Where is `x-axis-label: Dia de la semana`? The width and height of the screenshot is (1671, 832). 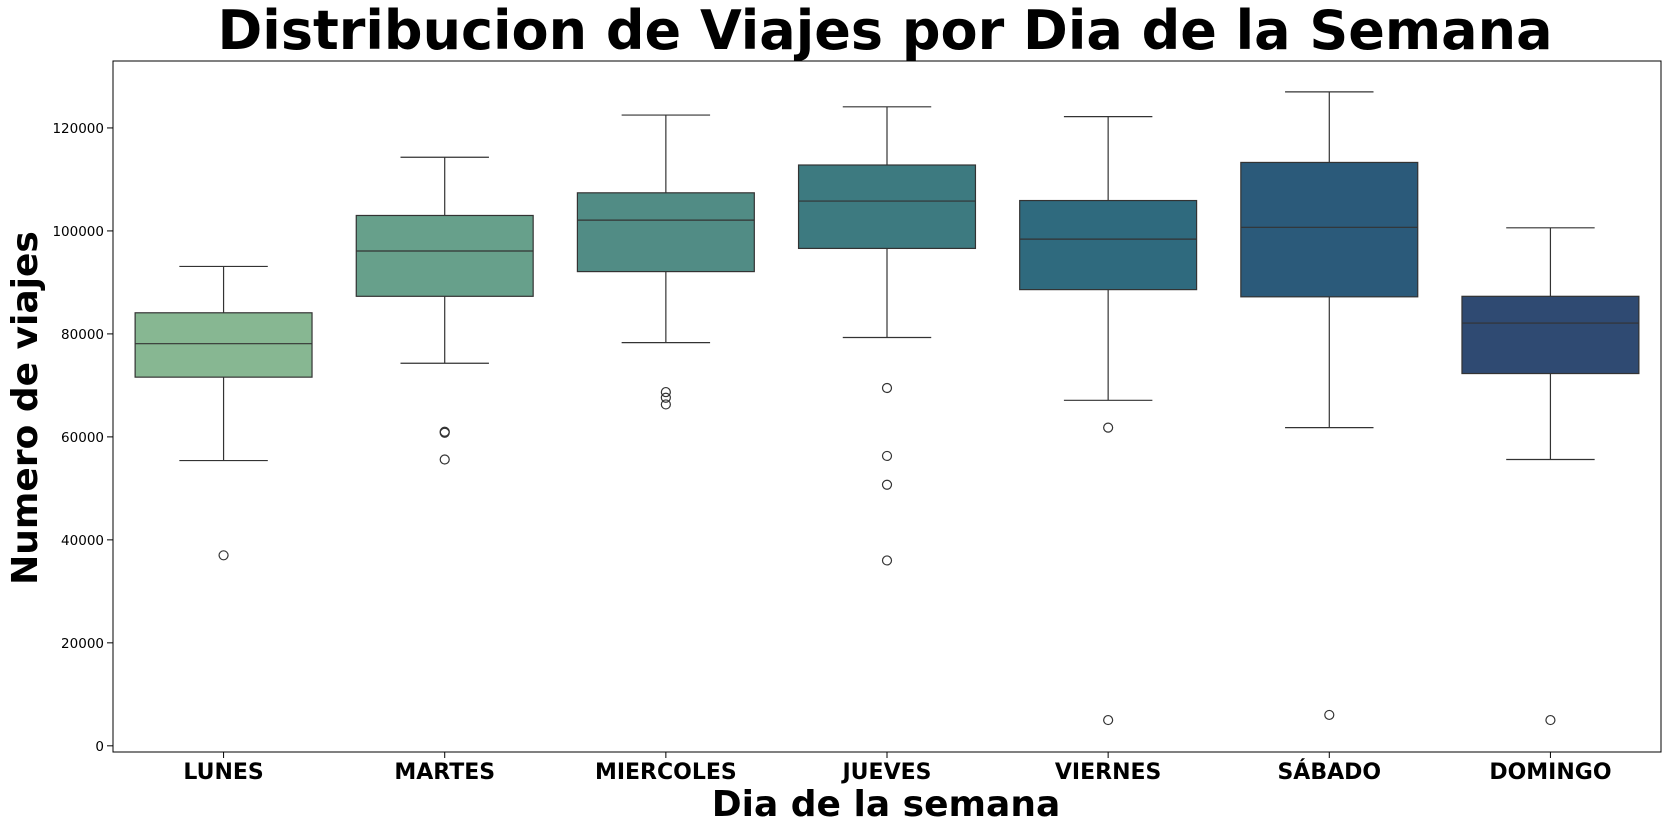 x-axis-label: Dia de la semana is located at coordinates (886, 804).